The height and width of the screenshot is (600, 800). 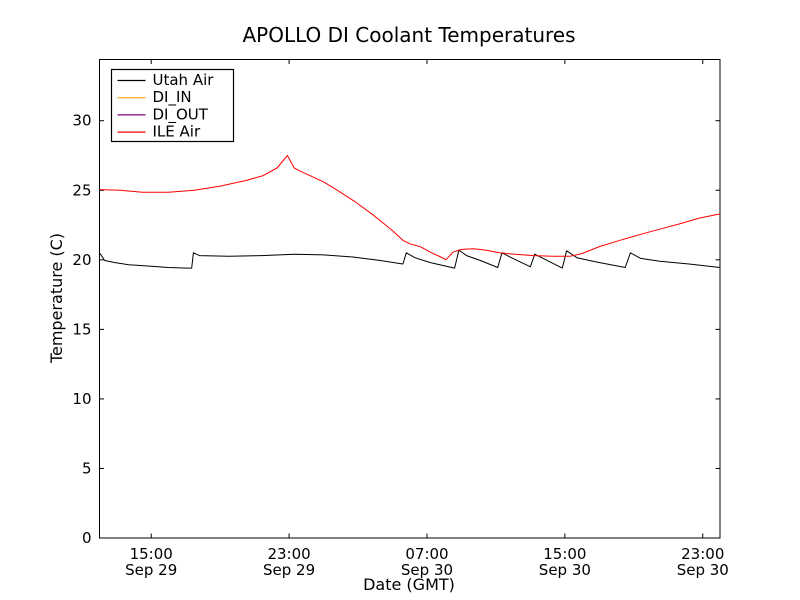 I want to click on legend-box, so click(x=172, y=105).